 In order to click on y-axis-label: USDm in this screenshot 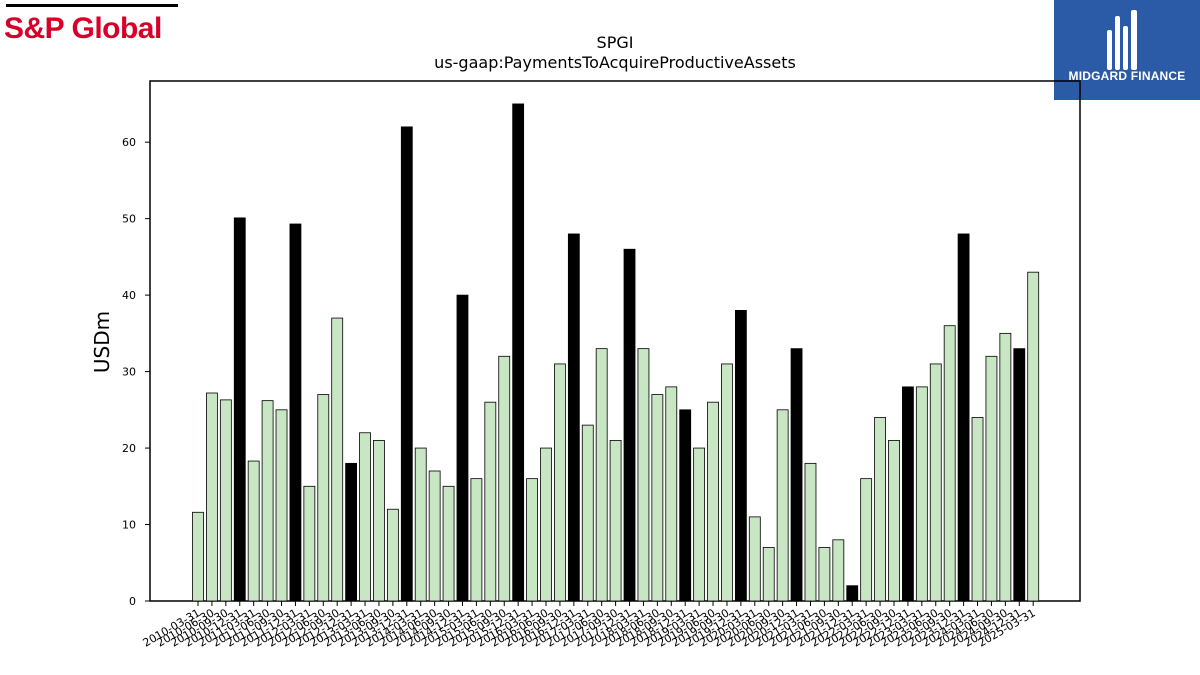, I will do `click(102, 342)`.